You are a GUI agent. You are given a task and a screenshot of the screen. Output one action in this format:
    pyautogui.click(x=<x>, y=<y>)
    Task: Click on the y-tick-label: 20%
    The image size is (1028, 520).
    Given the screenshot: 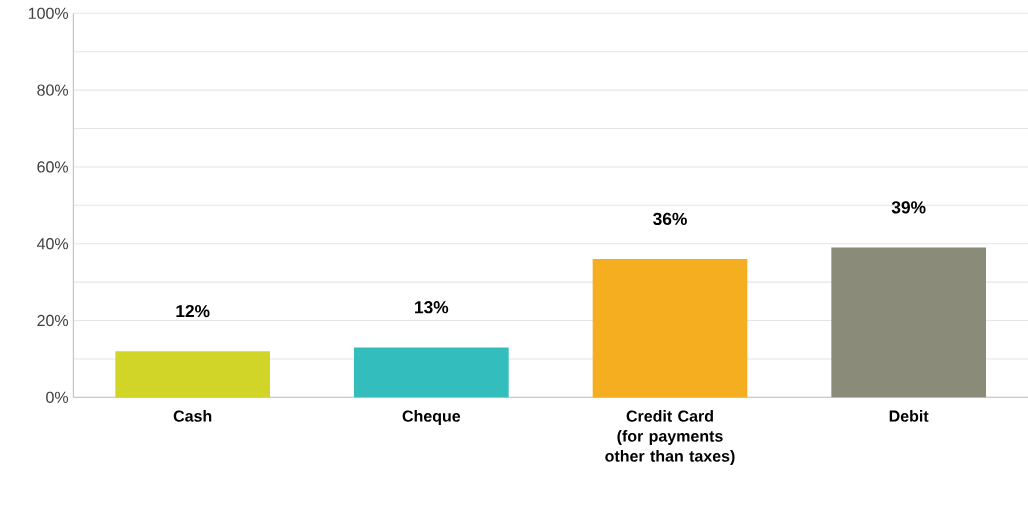 What is the action you would take?
    pyautogui.click(x=53, y=320)
    